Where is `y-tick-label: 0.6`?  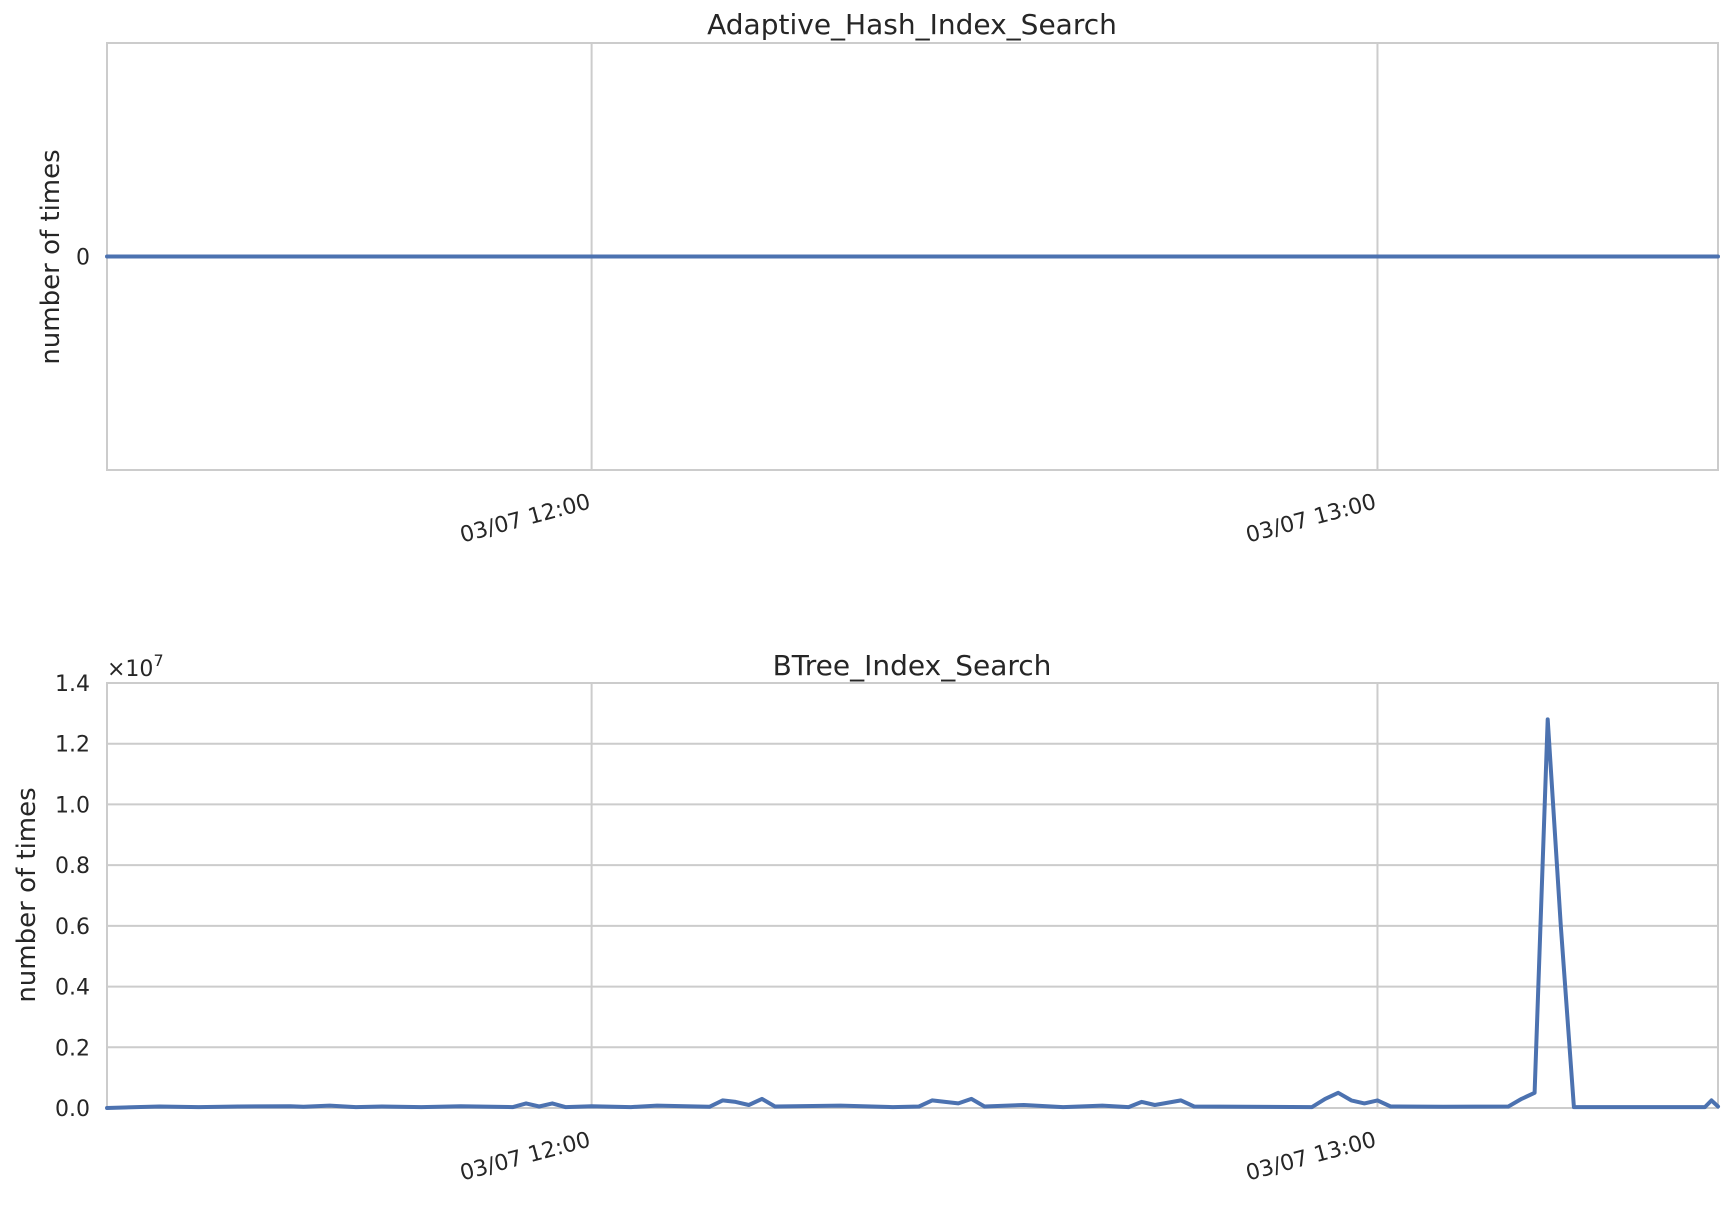
y-tick-label: 0.6 is located at coordinates (72, 927).